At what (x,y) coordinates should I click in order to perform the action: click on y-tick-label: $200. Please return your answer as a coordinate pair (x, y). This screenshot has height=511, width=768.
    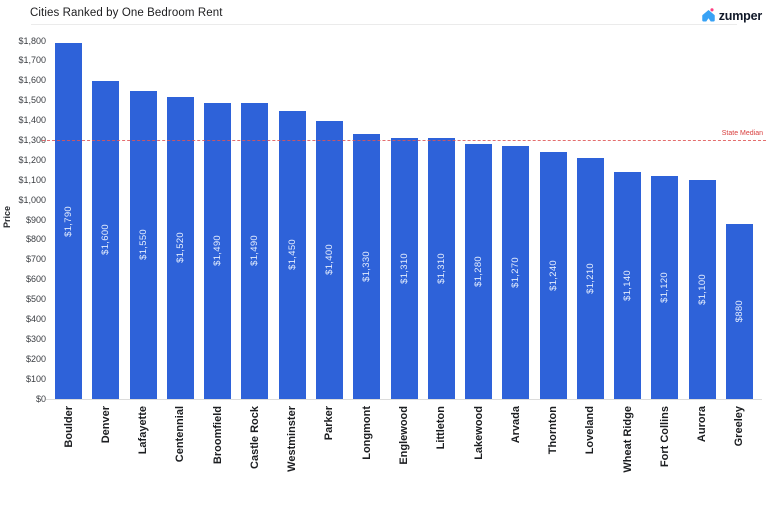
    Looking at the image, I should click on (35, 358).